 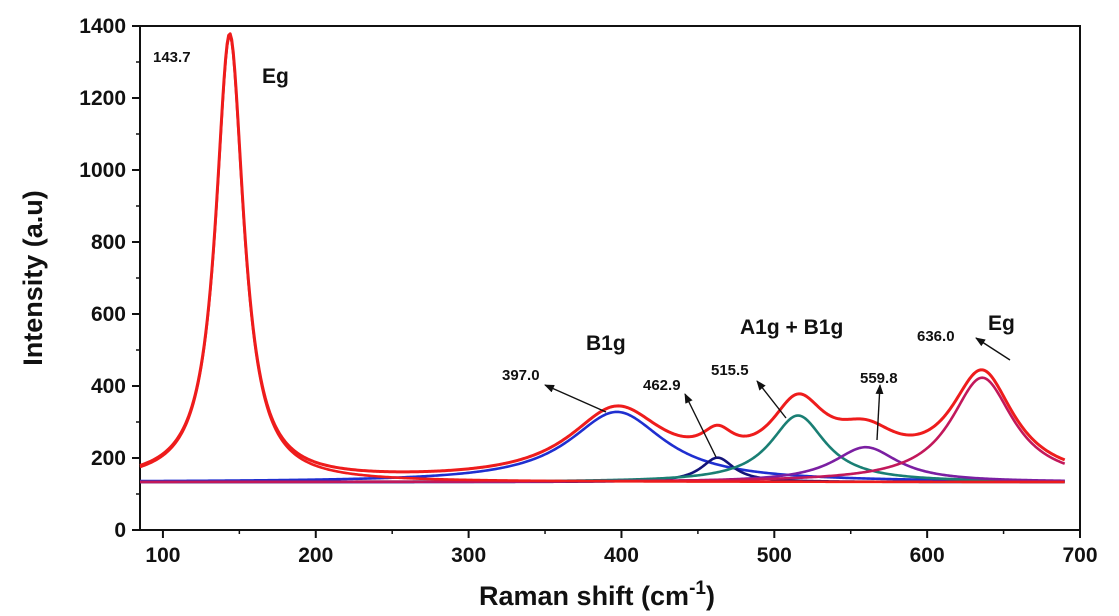 I want to click on x-tick-label: 400, so click(x=621, y=555).